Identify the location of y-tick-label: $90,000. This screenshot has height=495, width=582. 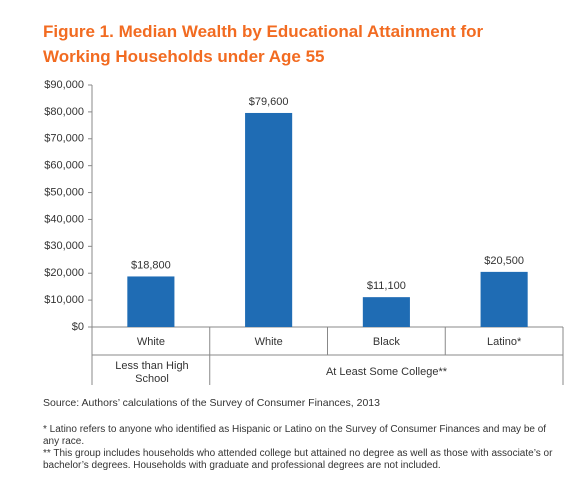
(64, 85).